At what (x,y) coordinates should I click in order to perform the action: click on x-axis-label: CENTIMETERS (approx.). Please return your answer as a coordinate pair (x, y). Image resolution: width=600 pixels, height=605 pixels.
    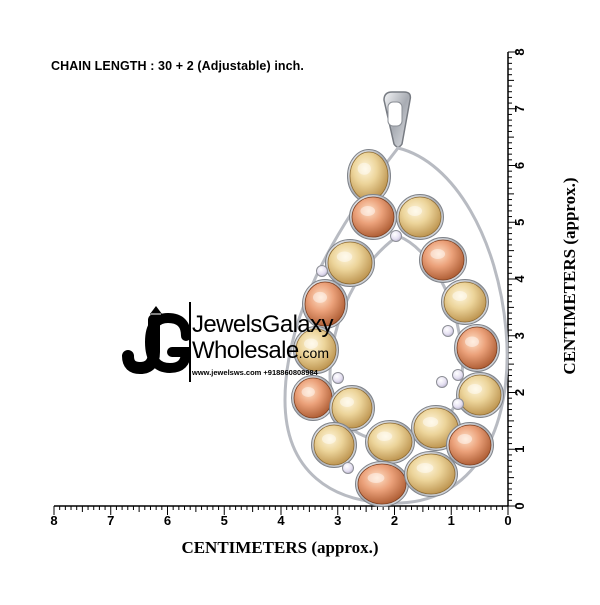
    Looking at the image, I should click on (280, 547).